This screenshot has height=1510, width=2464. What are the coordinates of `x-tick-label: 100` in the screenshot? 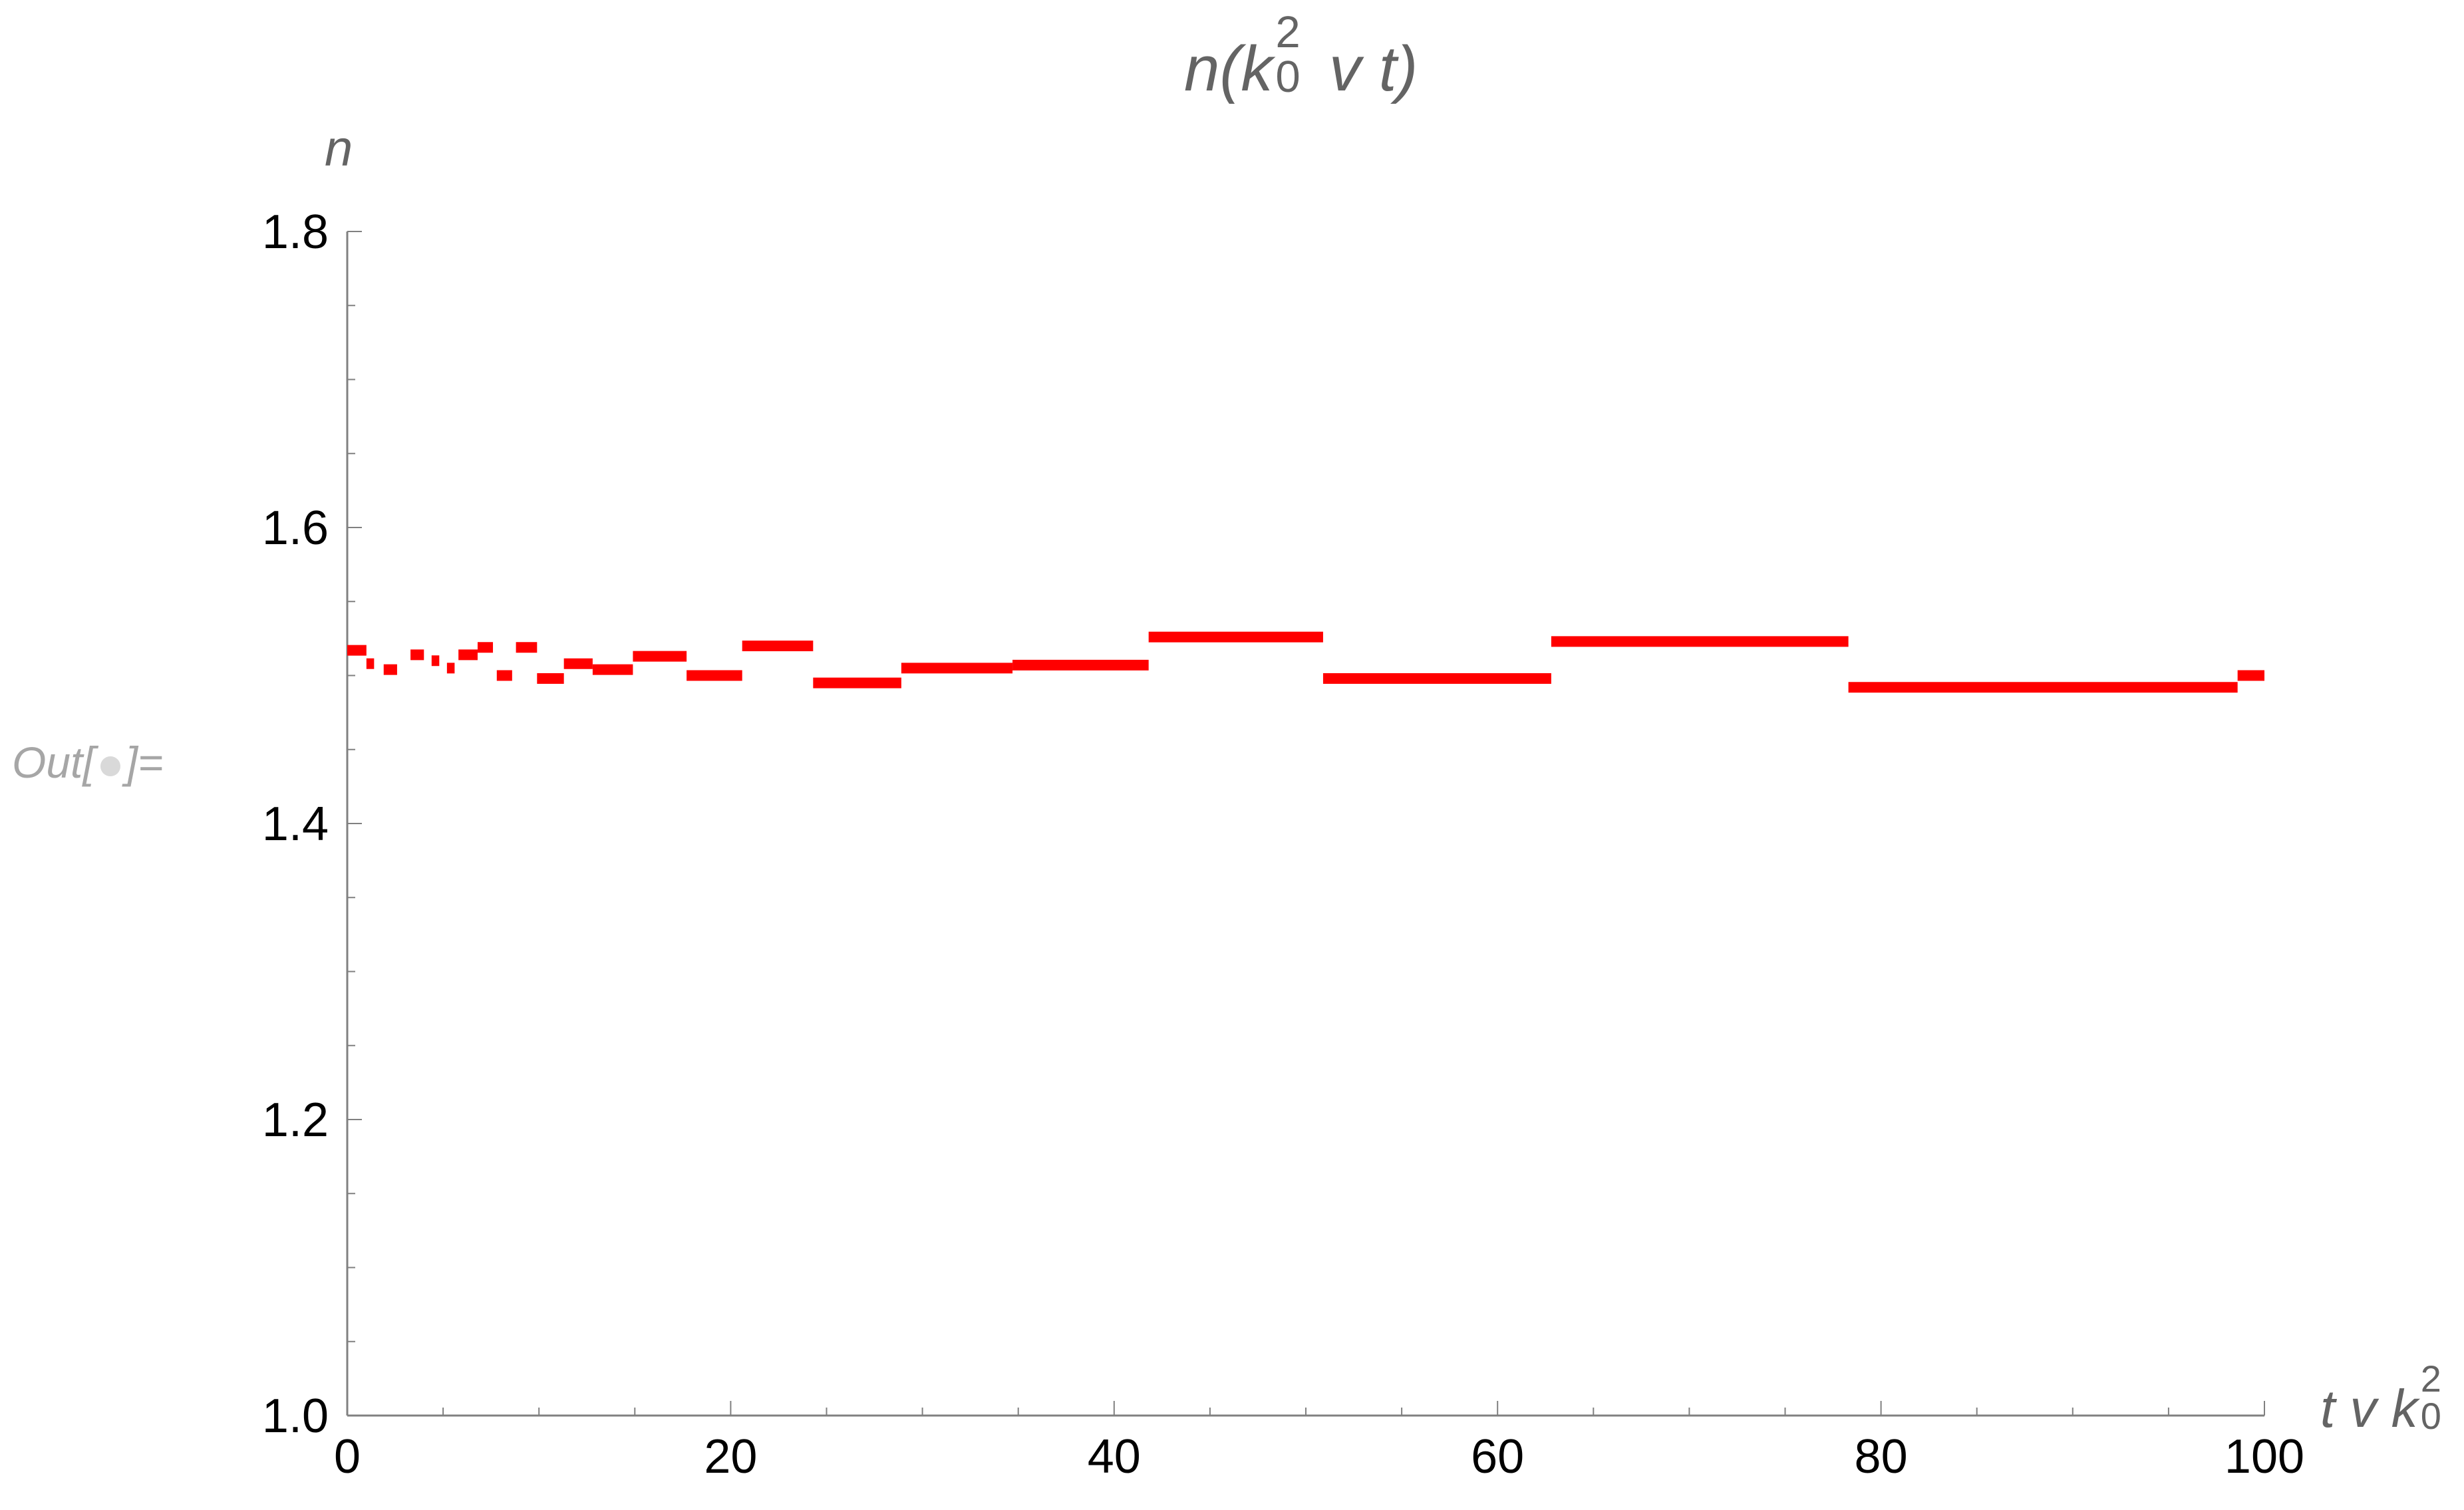 It's located at (2265, 1456).